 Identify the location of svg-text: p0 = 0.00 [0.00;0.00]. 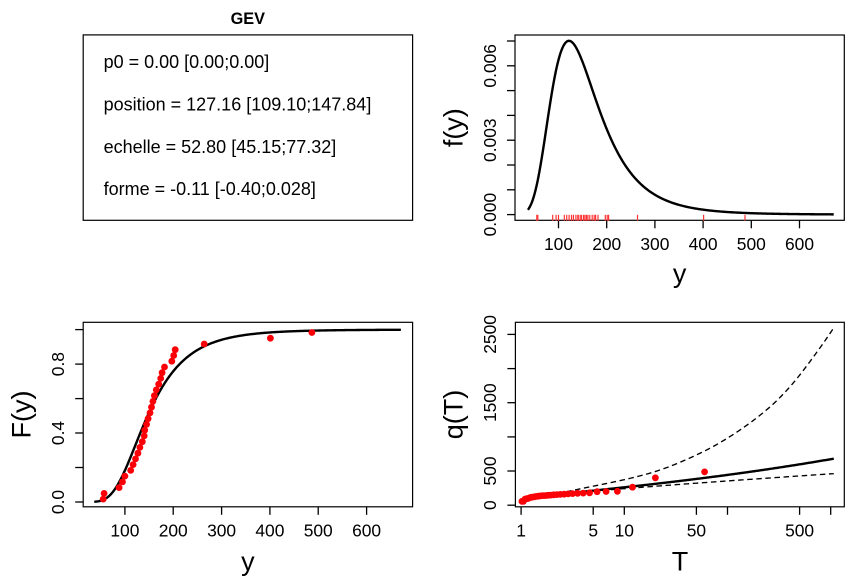
(187, 62).